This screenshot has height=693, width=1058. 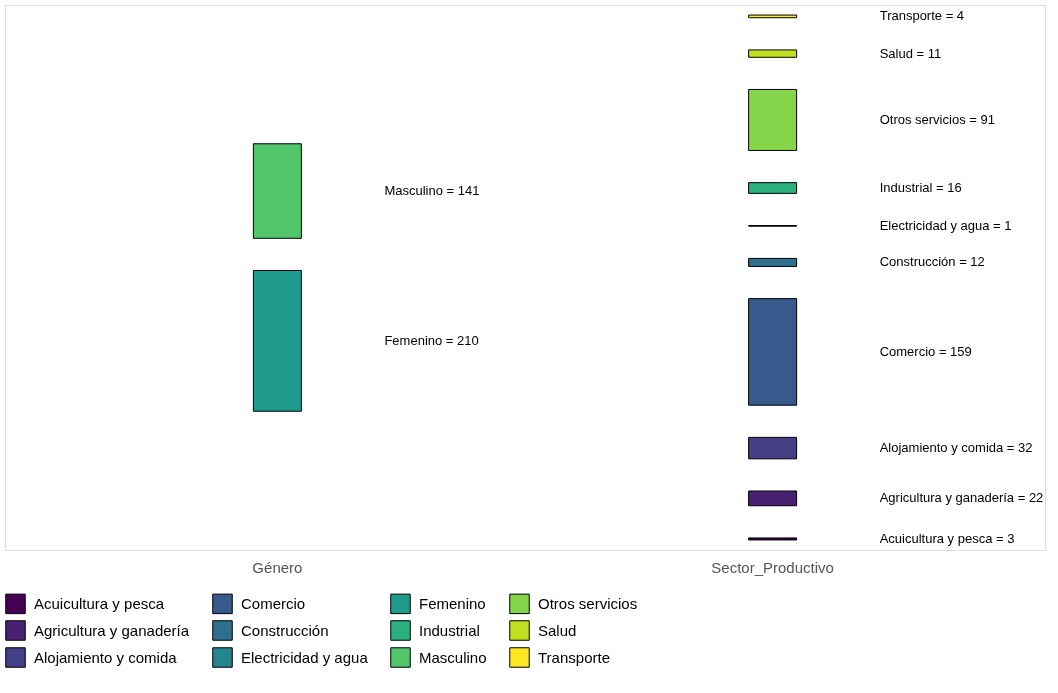 What do you see at coordinates (432, 191) in the screenshot?
I see `data-label: Masculino = 141` at bounding box center [432, 191].